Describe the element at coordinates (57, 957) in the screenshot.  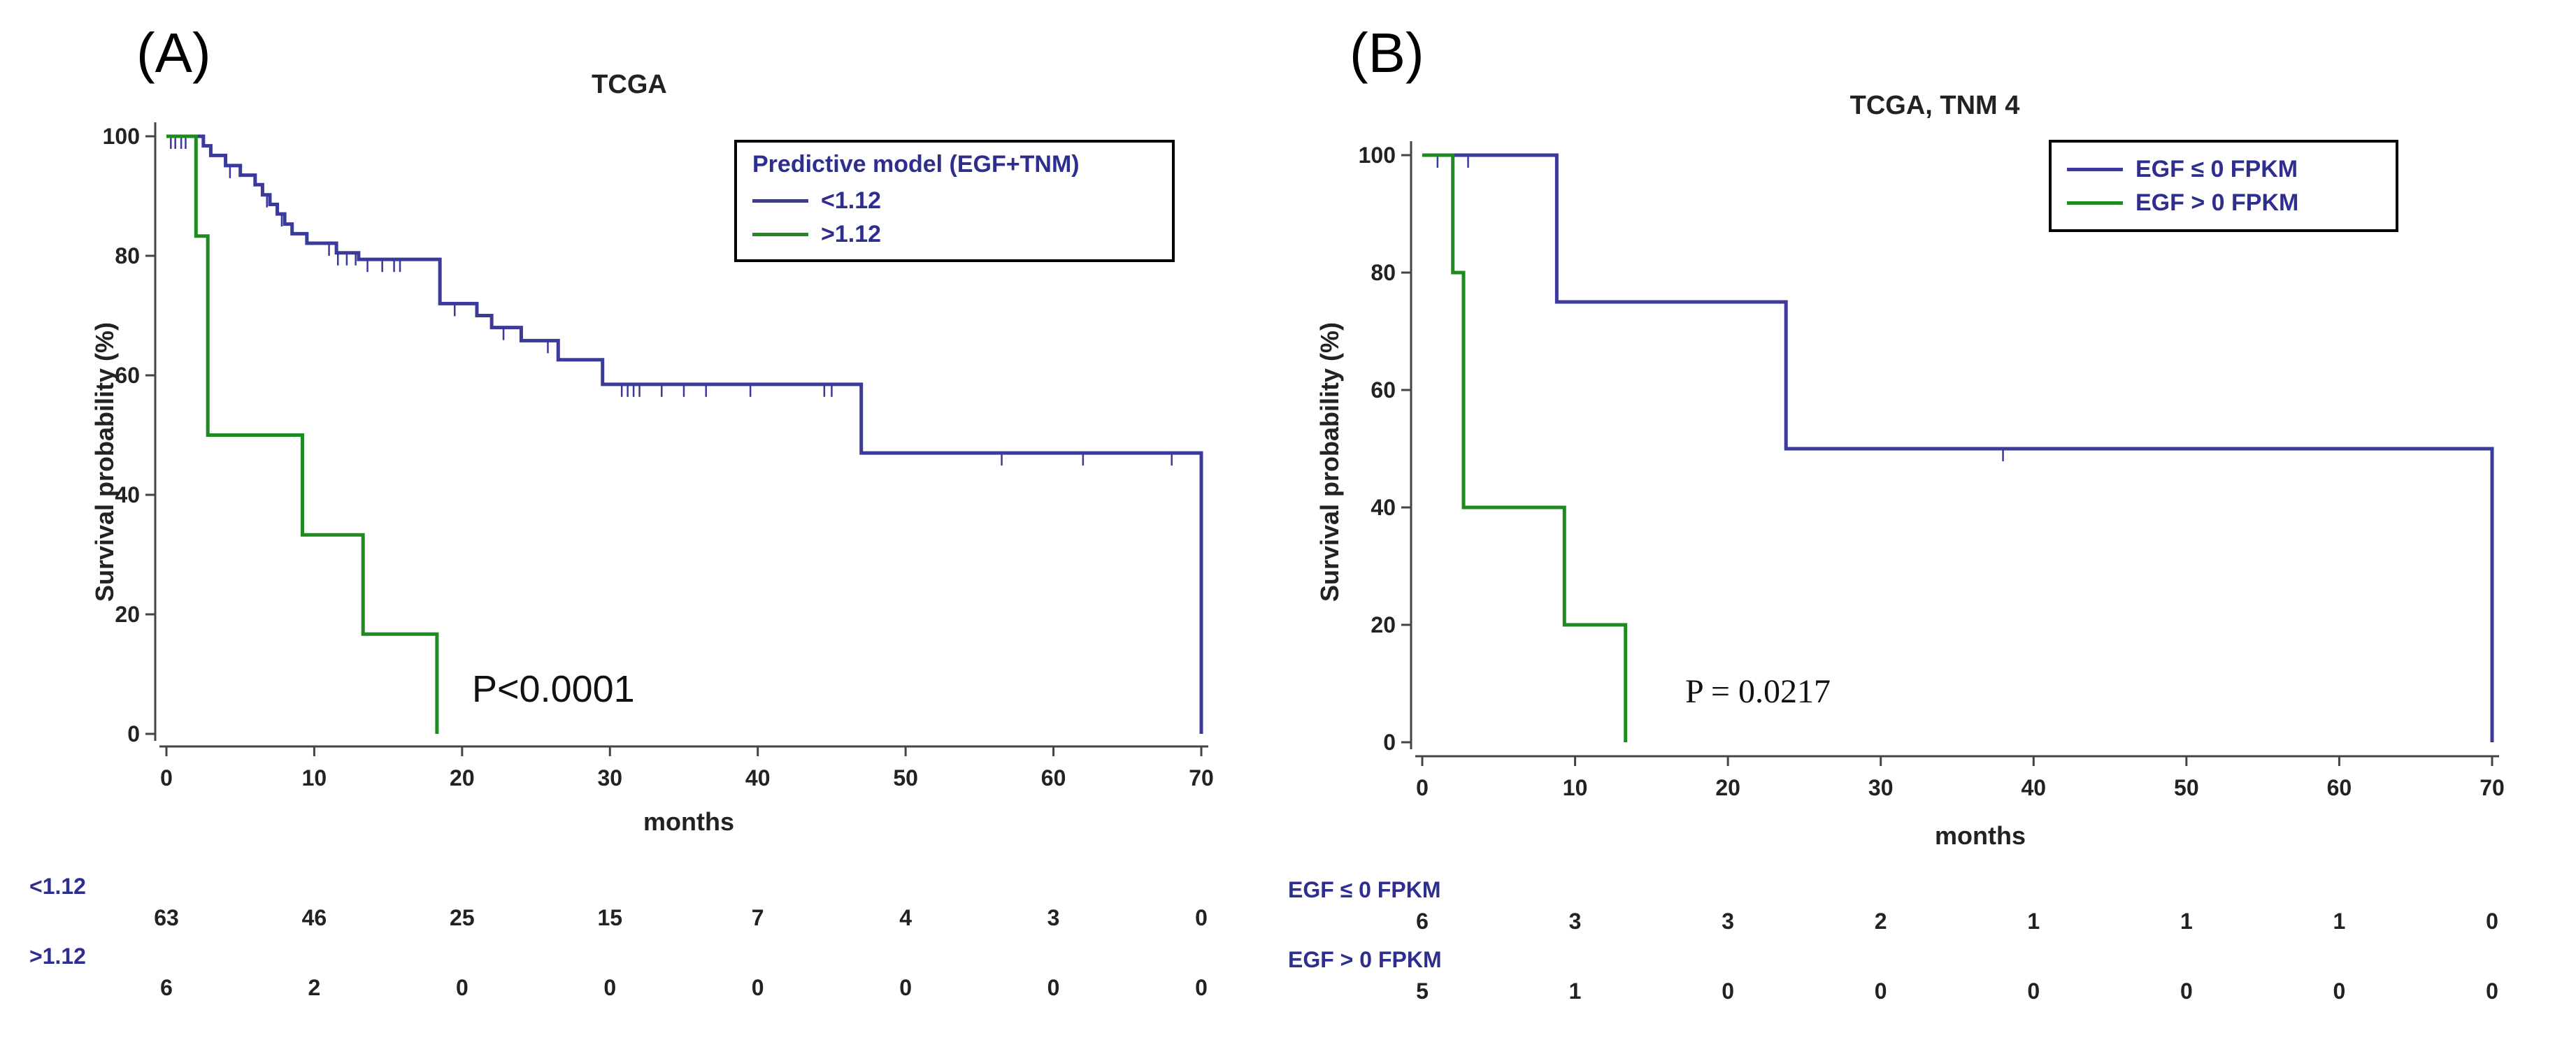
I see `risk-row-label: >1.12` at that location.